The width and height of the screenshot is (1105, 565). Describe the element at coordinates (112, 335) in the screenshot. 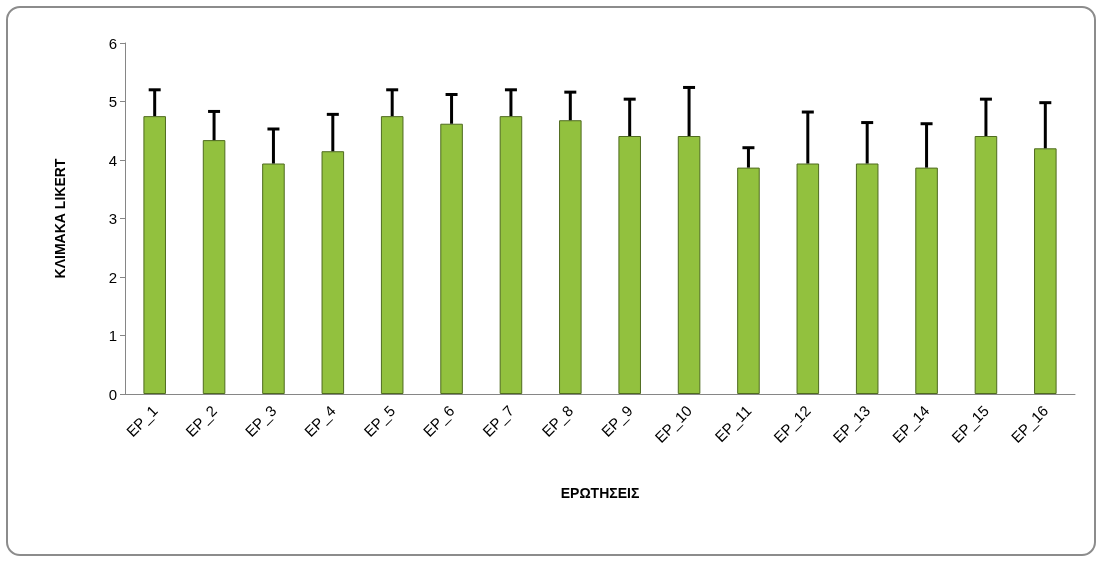

I see `y-tick-label: 1` at that location.